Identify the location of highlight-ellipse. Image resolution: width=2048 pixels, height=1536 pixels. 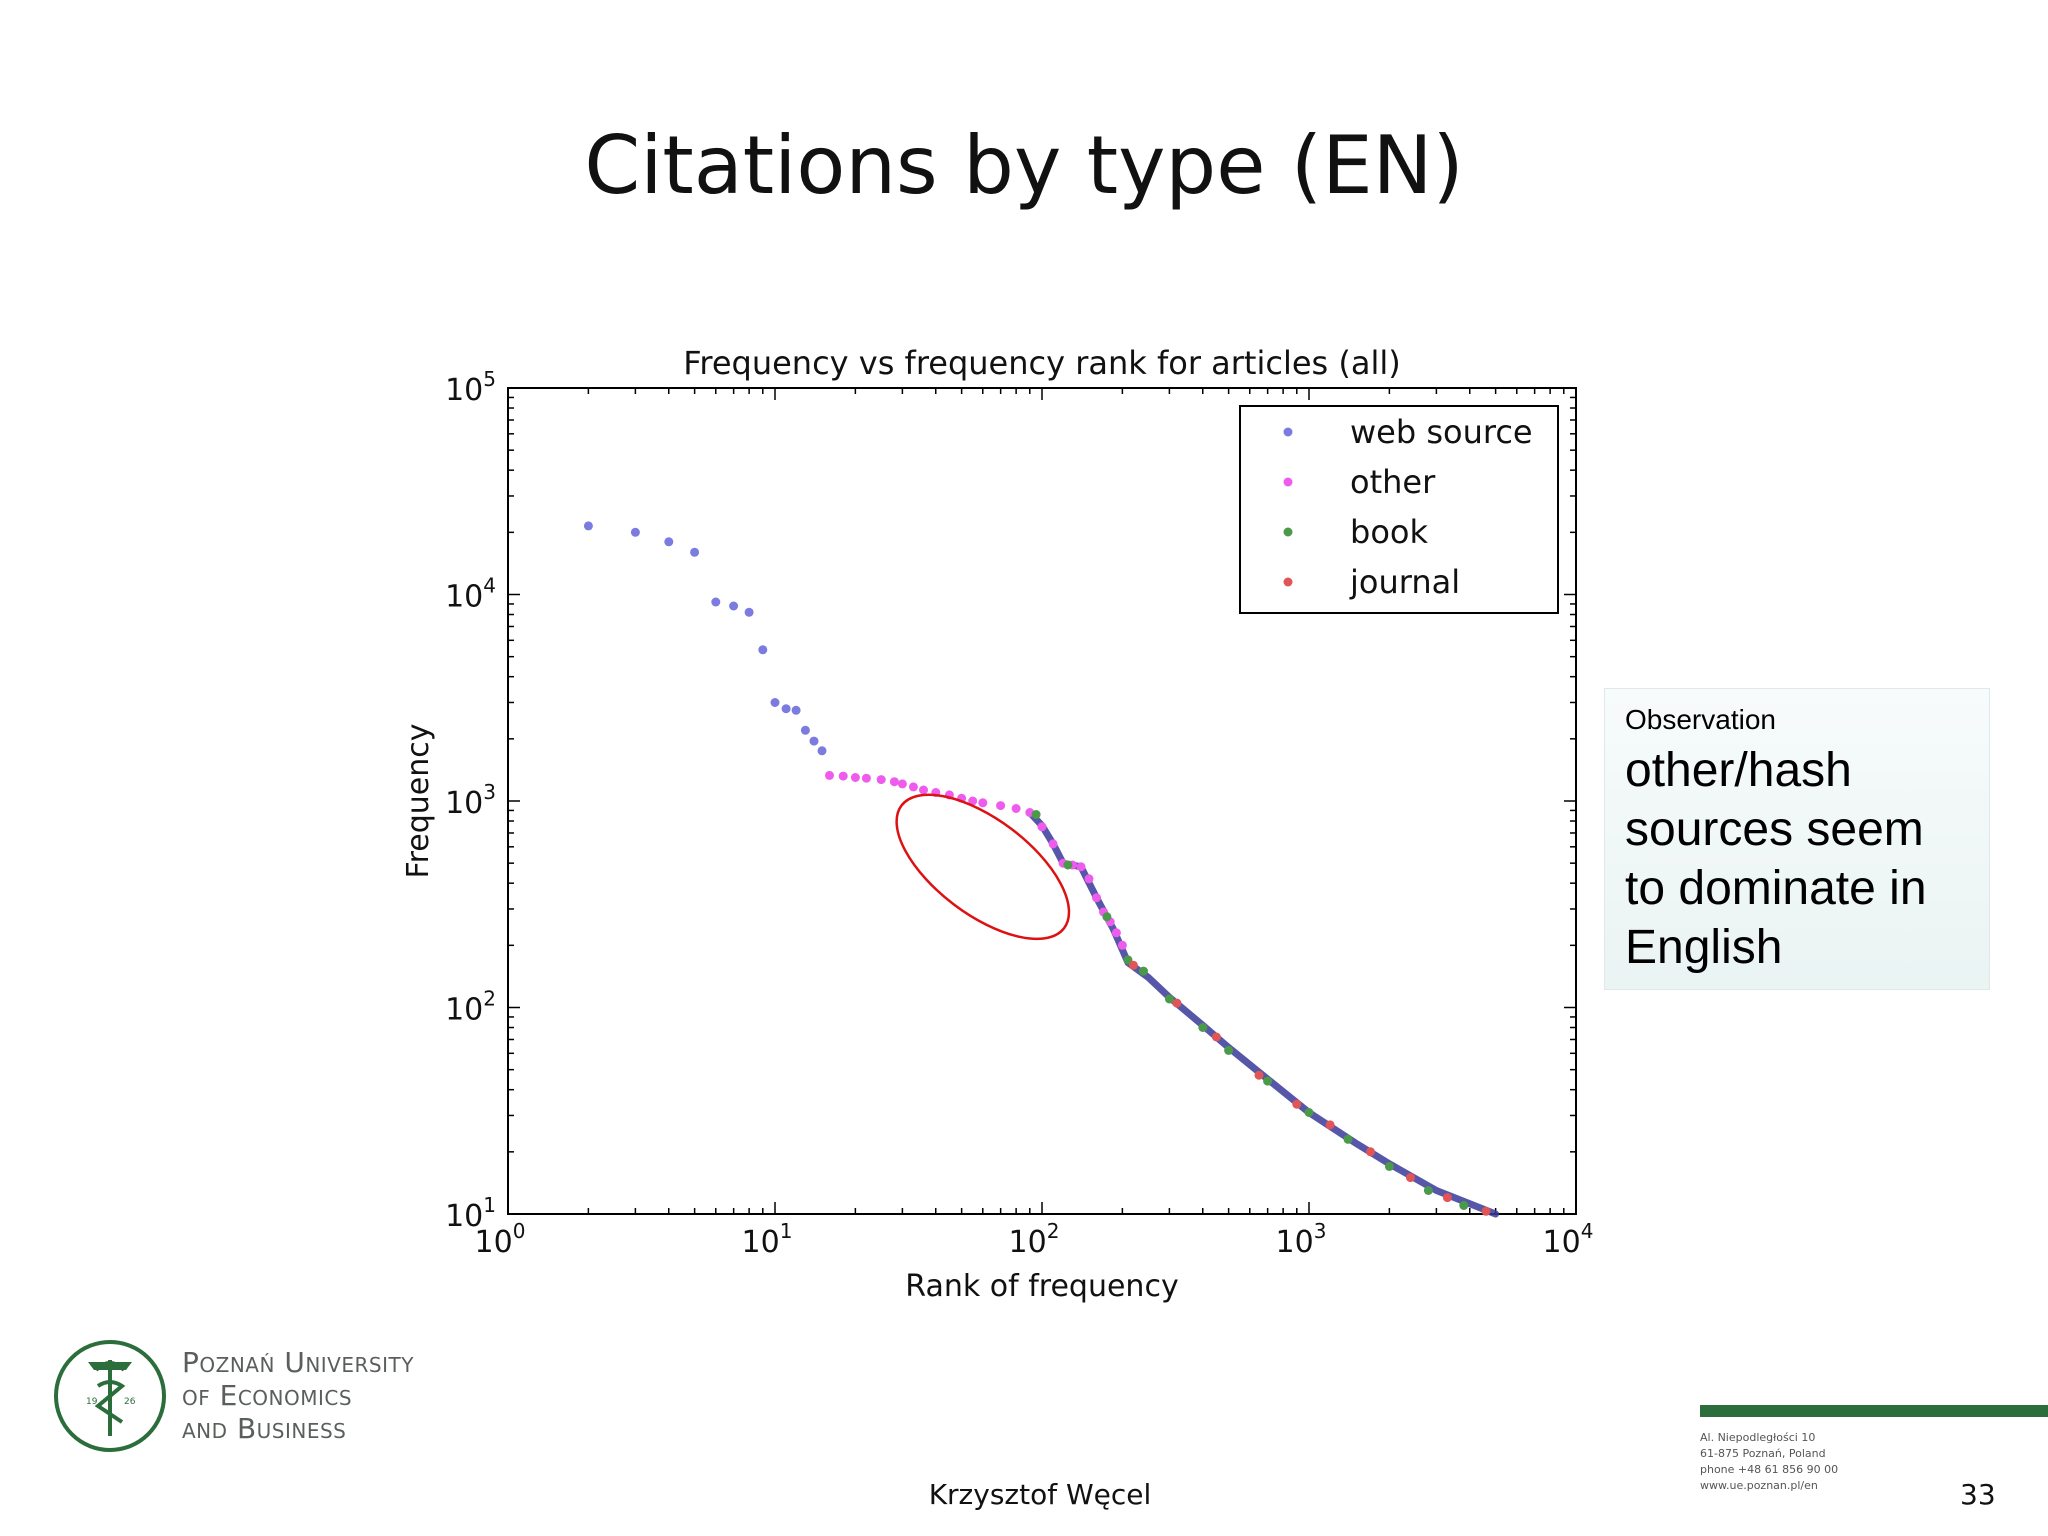
(983, 867).